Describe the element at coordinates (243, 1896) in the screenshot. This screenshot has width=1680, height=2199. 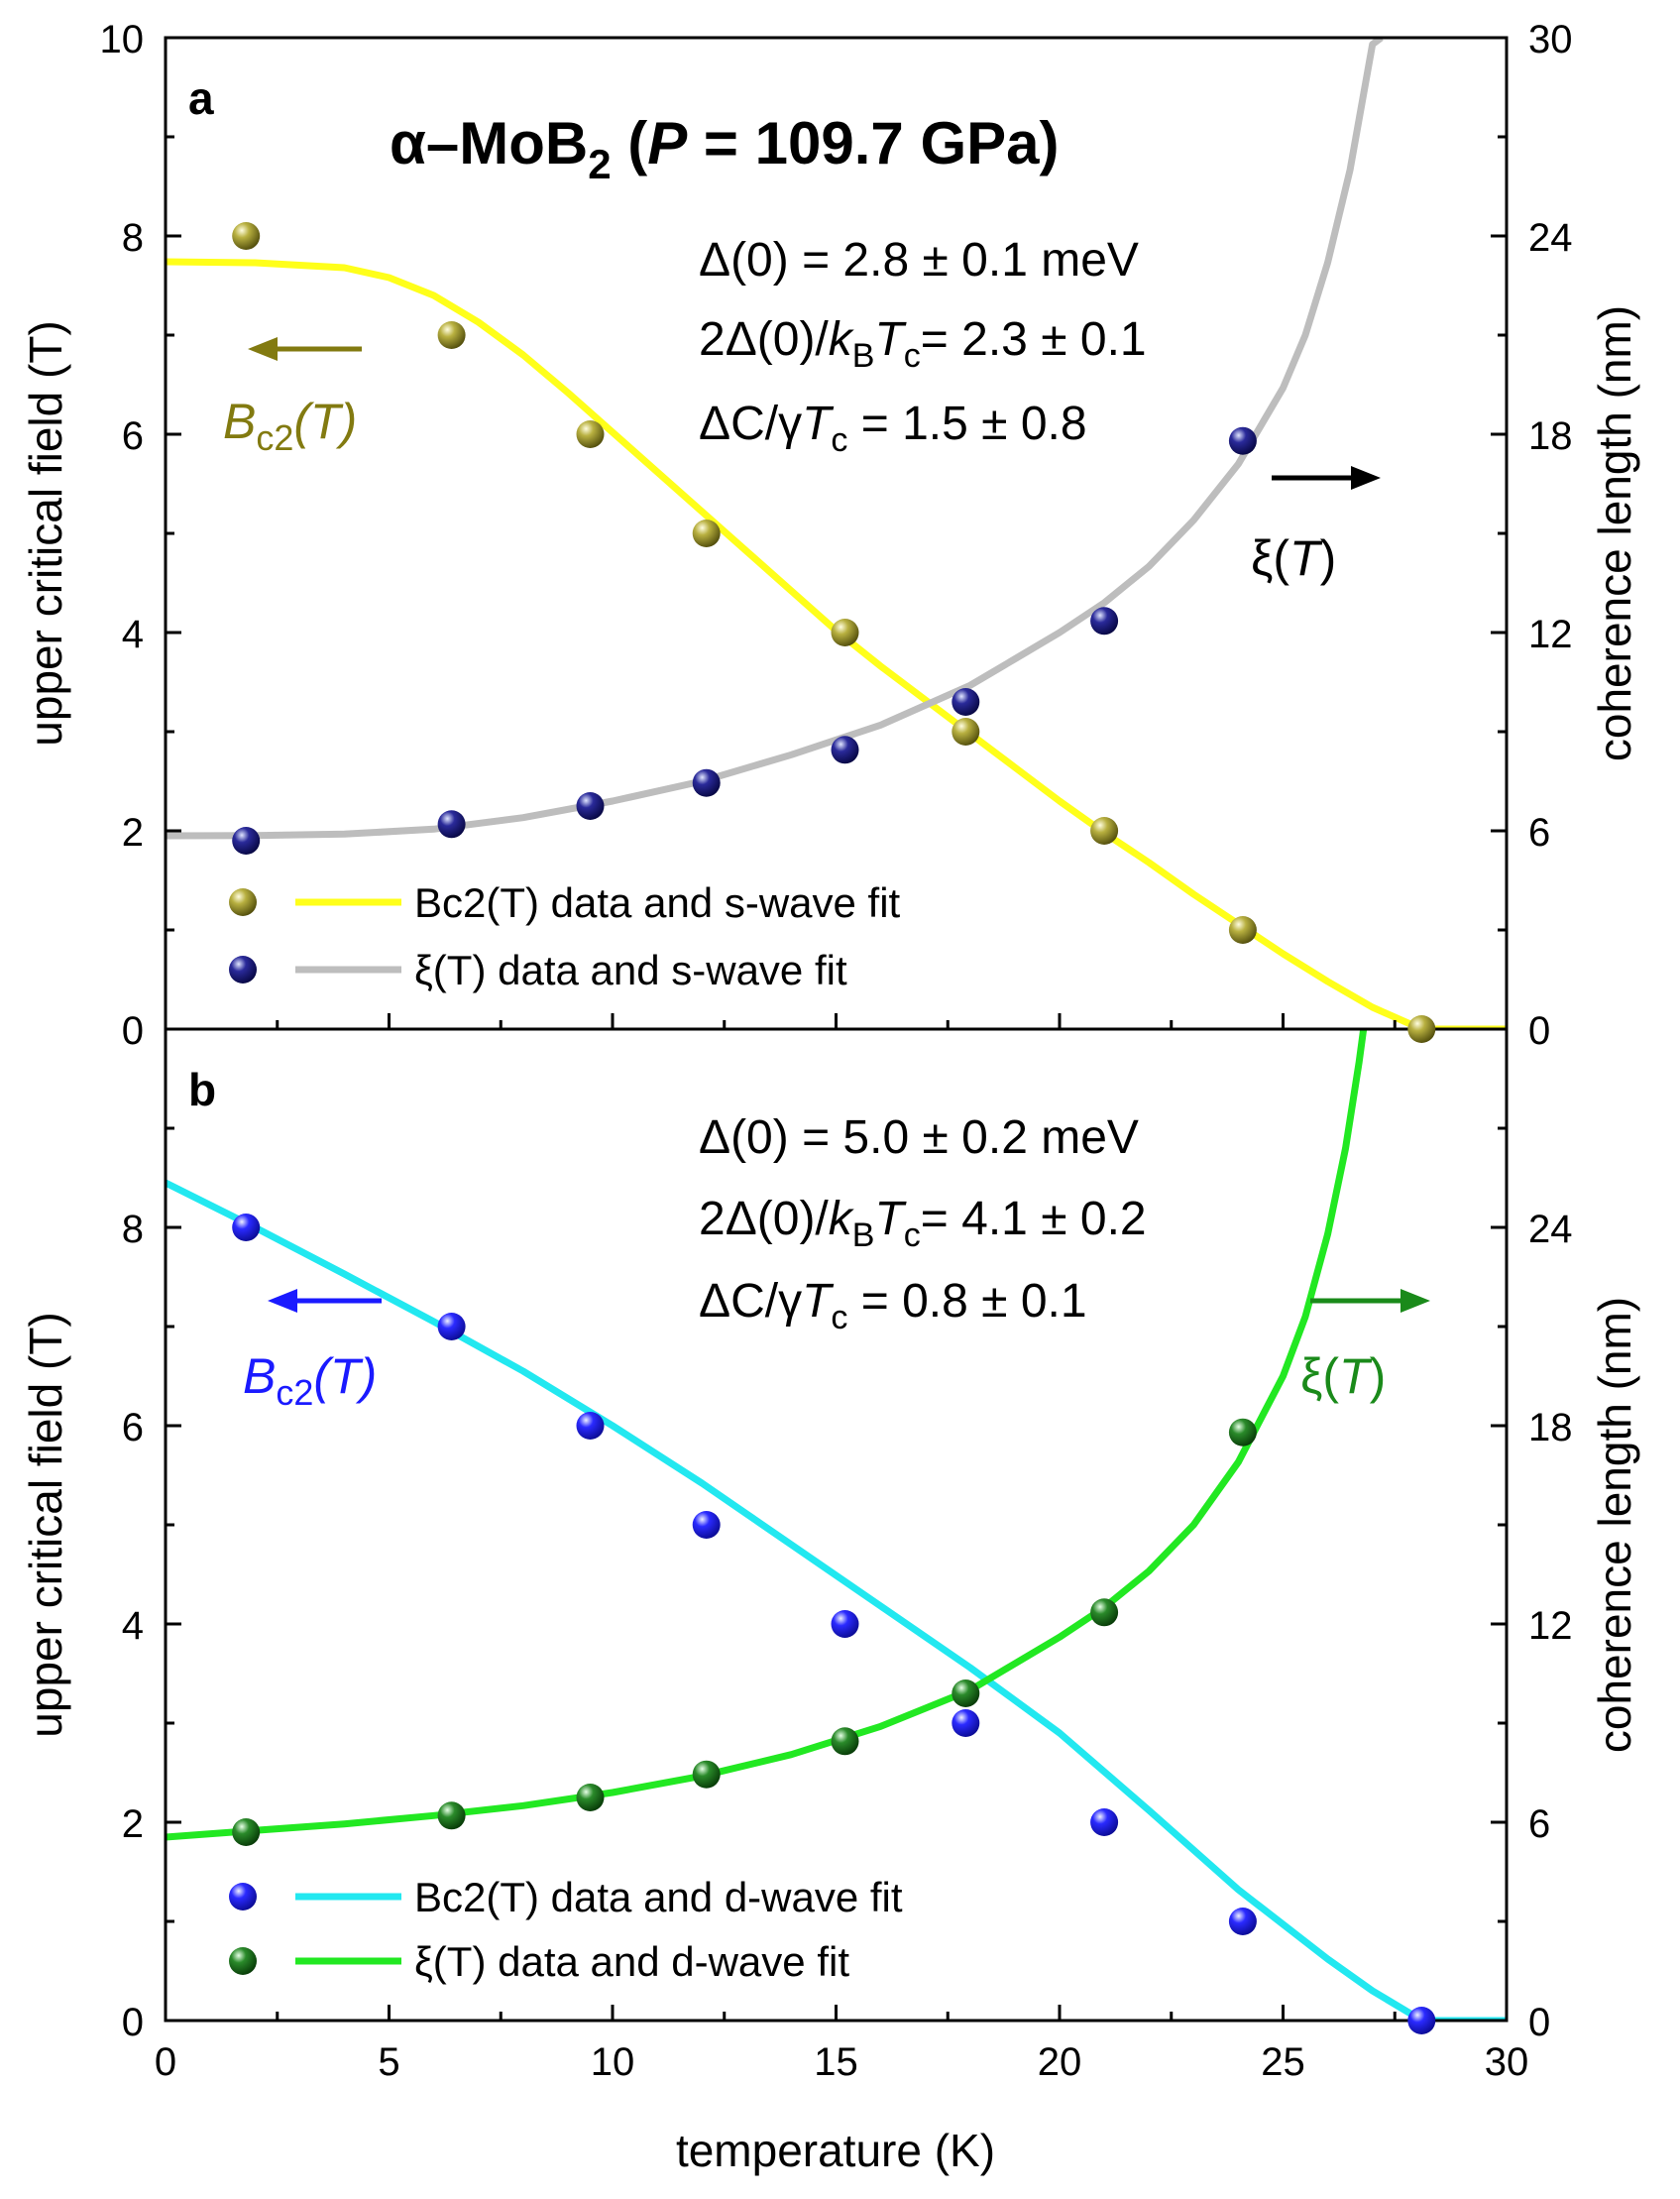
I see `legend-marker-bc2` at that location.